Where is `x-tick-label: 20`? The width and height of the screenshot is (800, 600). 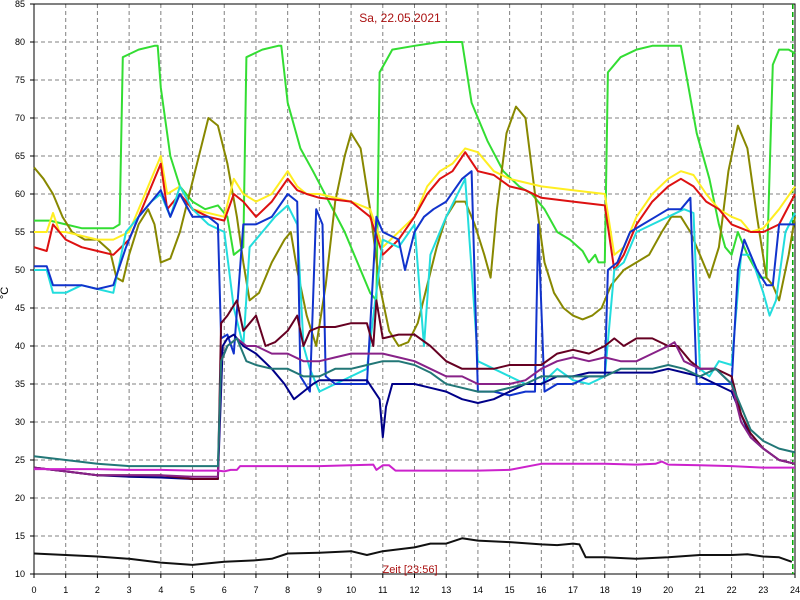 x-tick-label: 20 is located at coordinates (668, 590).